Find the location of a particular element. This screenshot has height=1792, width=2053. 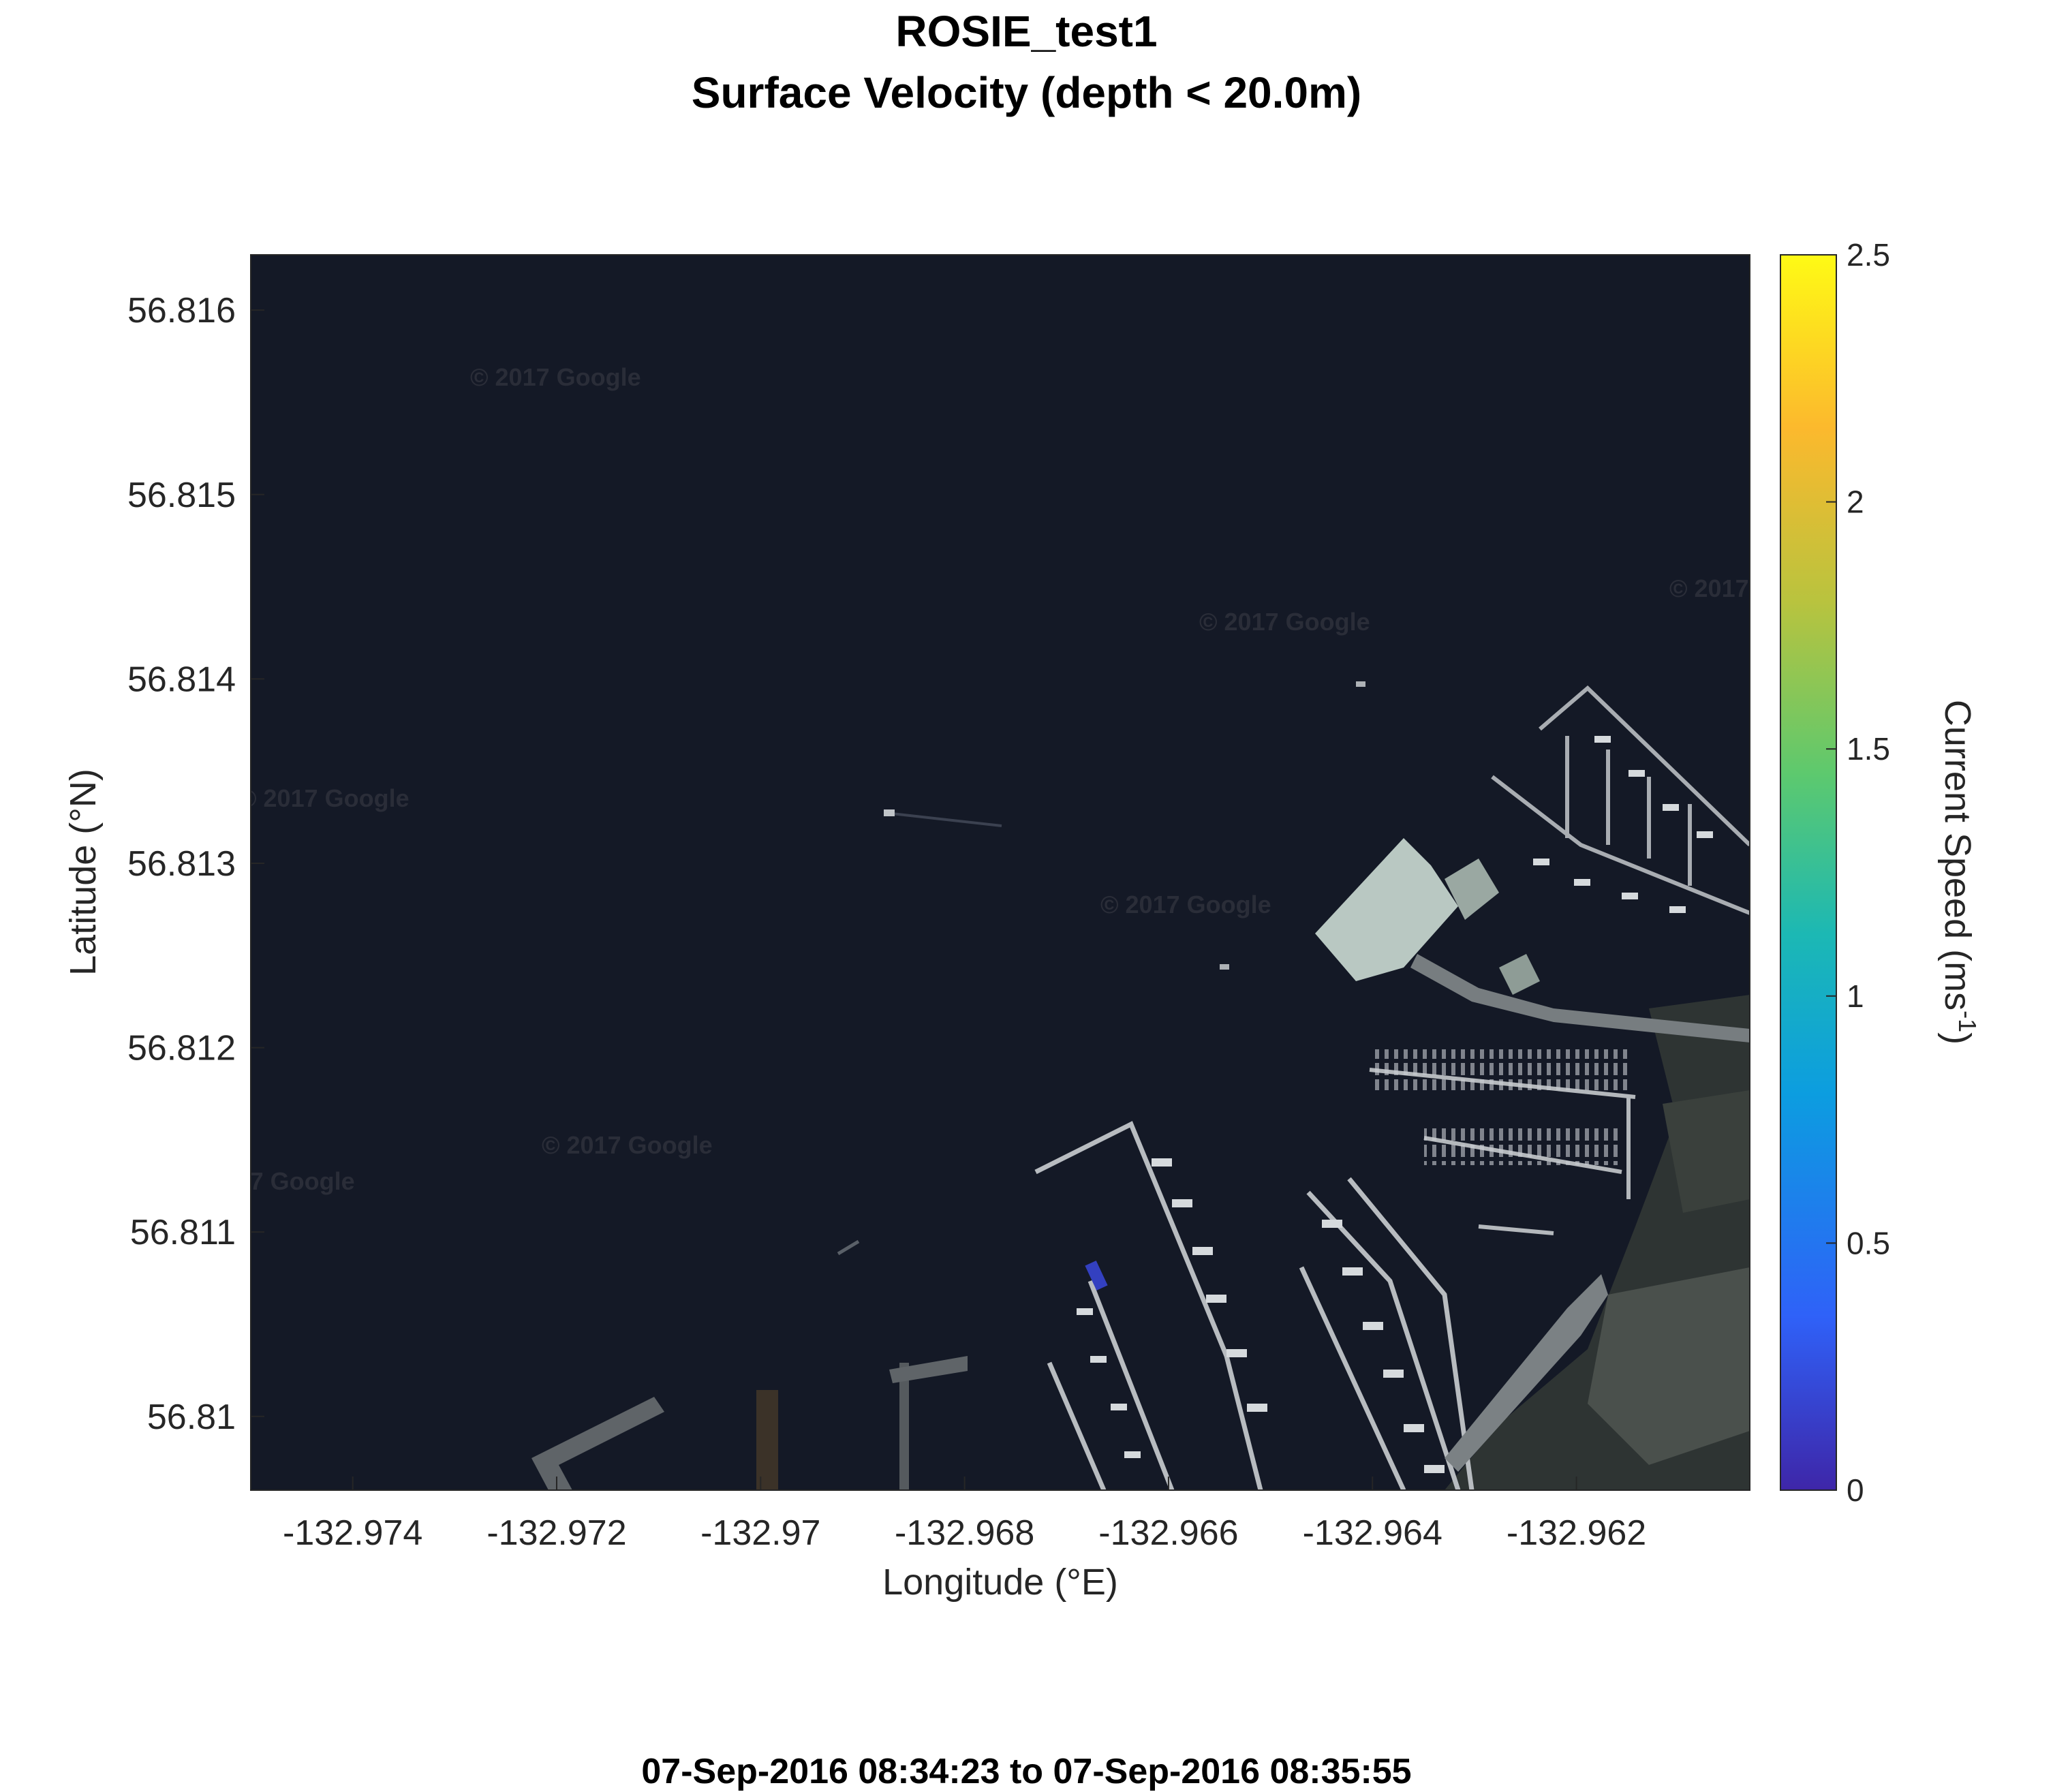

plot-title: ROSIE_test1 is located at coordinates (1026, 31).